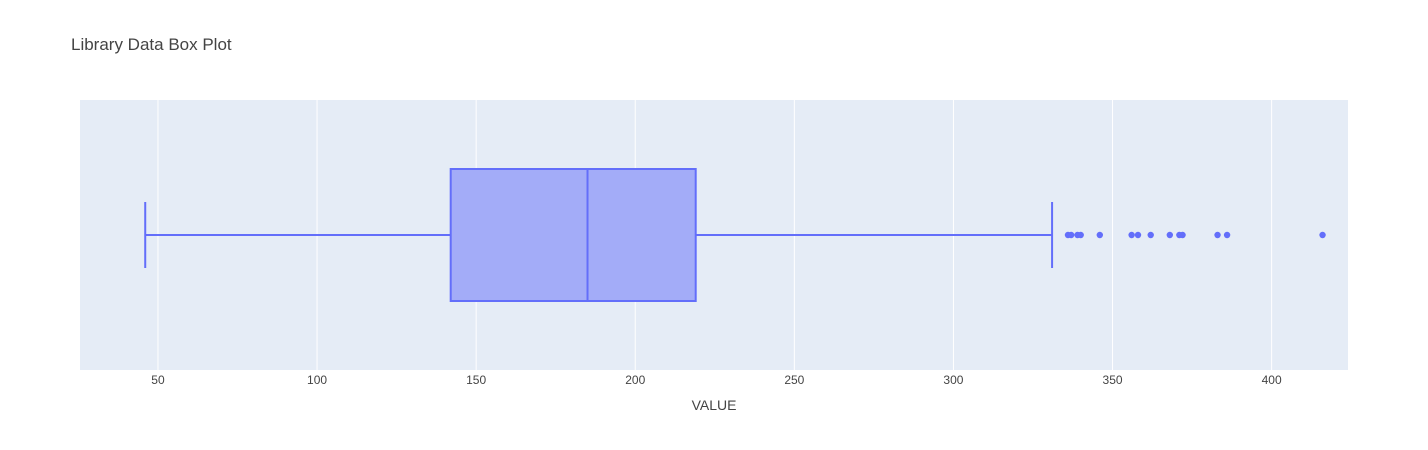 This screenshot has width=1428, height=450. I want to click on x-axis-ticks: 50 100 150 200 250 300 350 400, so click(716, 380).